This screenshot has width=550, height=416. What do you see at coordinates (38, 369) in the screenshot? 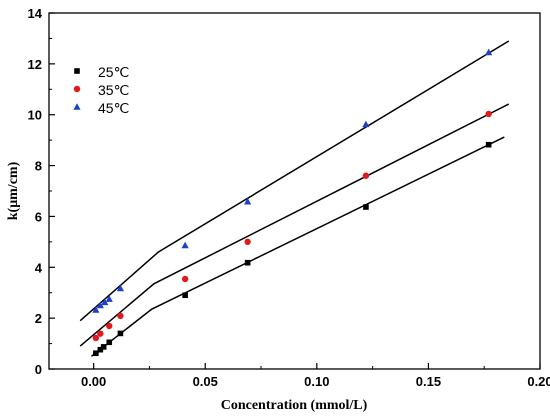
I see `y-tick-label: 0` at bounding box center [38, 369].